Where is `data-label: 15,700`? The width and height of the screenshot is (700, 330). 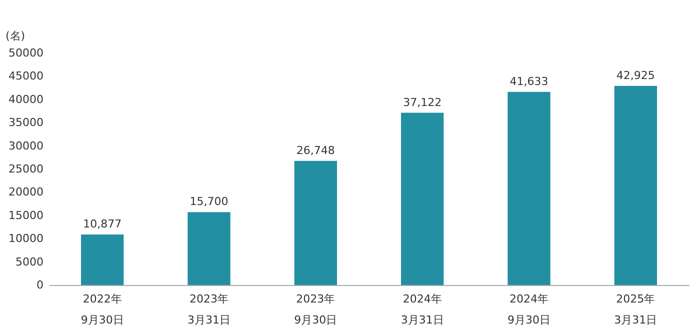
data-label: 15,700 is located at coordinates (209, 201).